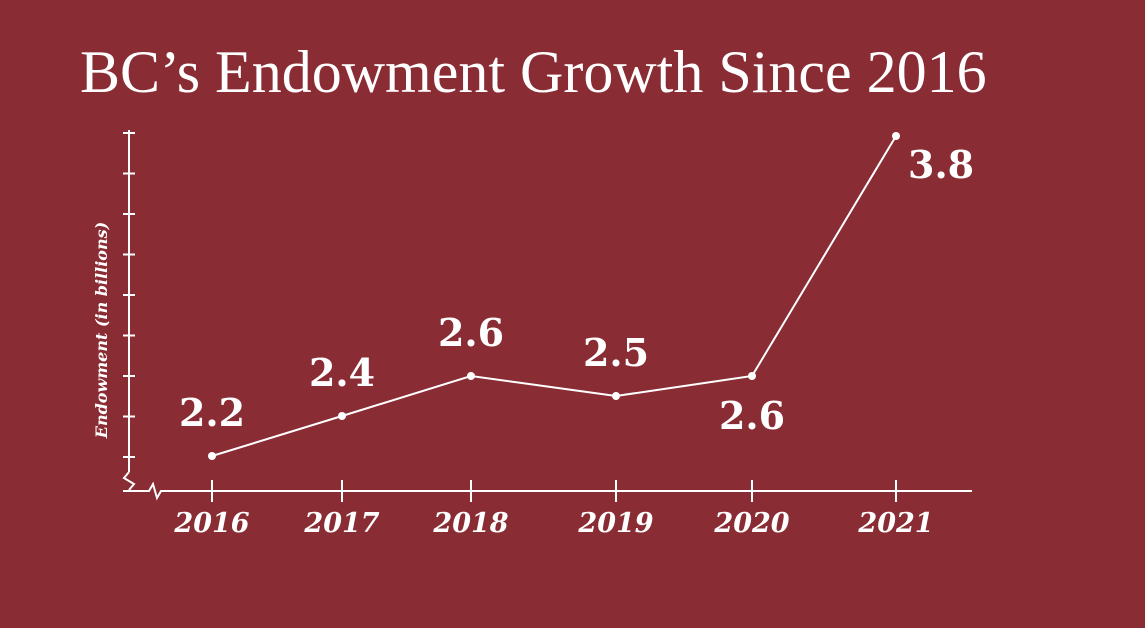 This screenshot has width=1145, height=628. Describe the element at coordinates (101, 330) in the screenshot. I see `y-axis-label: Endowment (in billions)` at that location.